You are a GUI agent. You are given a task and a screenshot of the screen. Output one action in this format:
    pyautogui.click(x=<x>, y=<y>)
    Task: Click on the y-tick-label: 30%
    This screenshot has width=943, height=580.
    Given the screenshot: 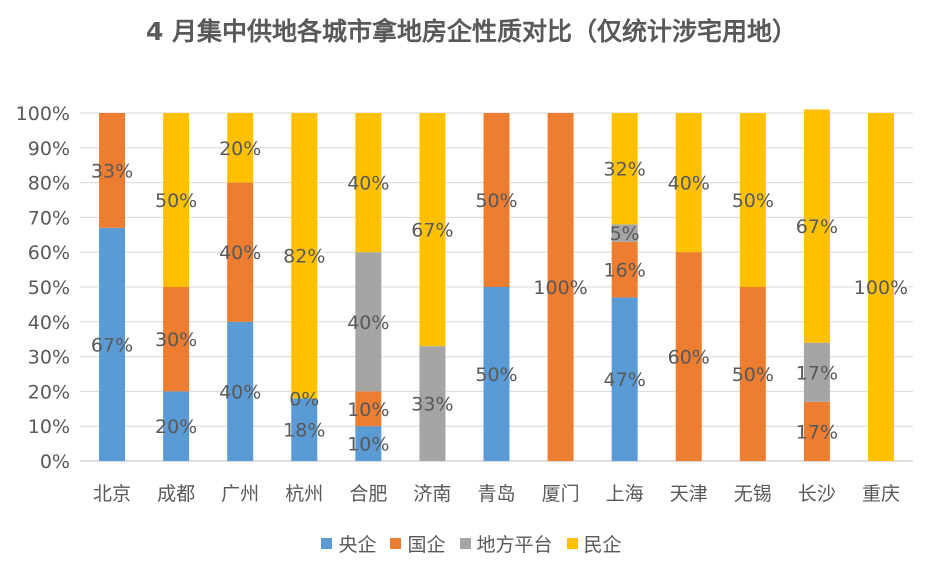 What is the action you would take?
    pyautogui.click(x=49, y=358)
    